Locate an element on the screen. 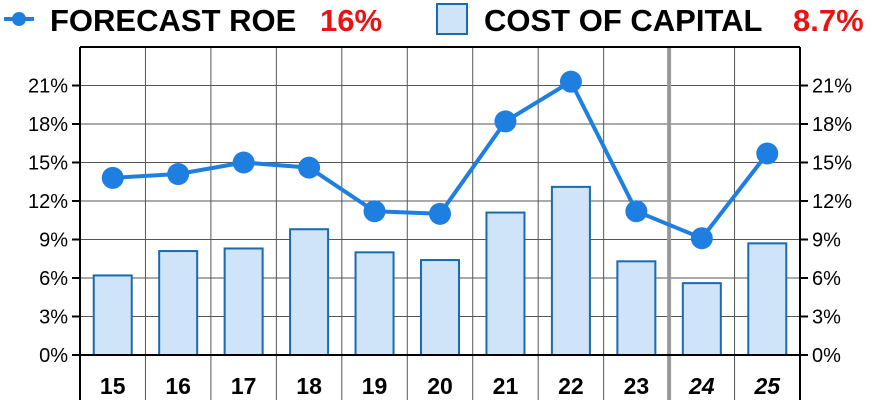  legend: FORECAST ROE 16% COST OF CAPITAL 8.7% is located at coordinates (434, 20).